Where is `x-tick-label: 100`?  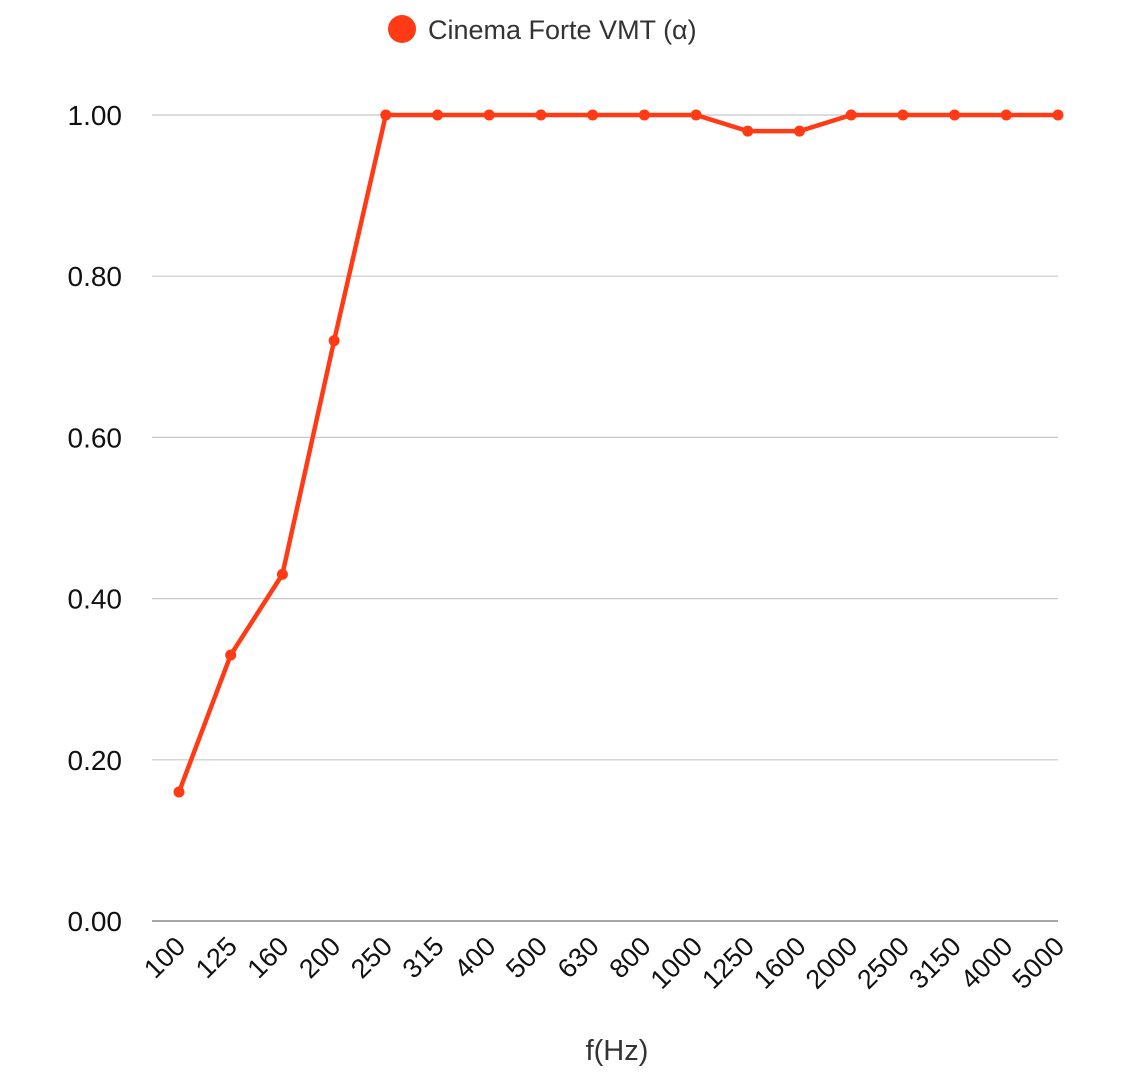 x-tick-label: 100 is located at coordinates (164, 957).